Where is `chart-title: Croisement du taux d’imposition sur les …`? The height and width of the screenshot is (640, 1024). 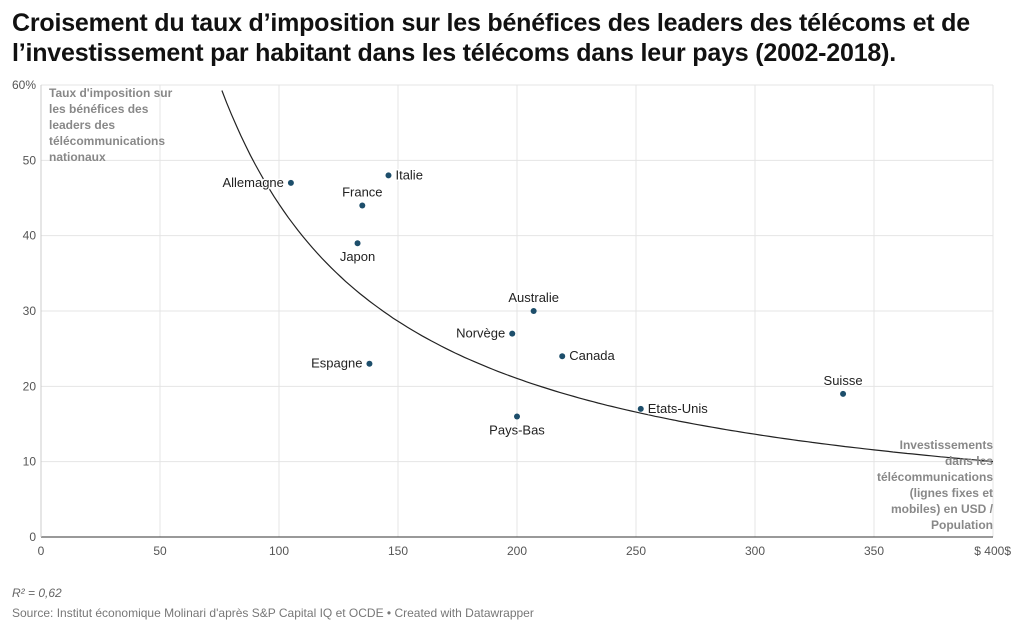
chart-title: Croisement du taux d’imposition sur les … is located at coordinates (491, 38).